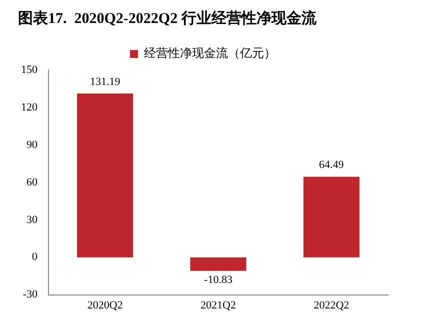 The width and height of the screenshot is (426, 328). Describe the element at coordinates (32, 182) in the screenshot. I see `y-tick-label: 60` at that location.